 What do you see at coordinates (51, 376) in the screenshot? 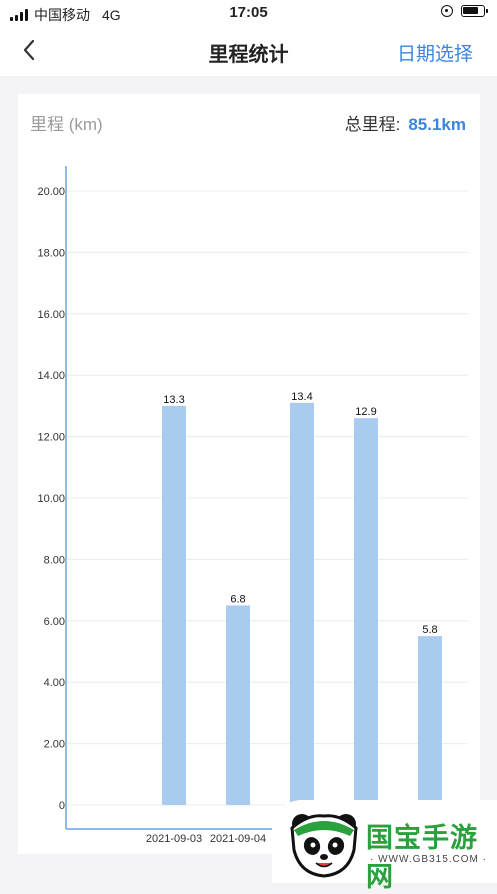
I see `y-tick-label: 14.00` at bounding box center [51, 376].